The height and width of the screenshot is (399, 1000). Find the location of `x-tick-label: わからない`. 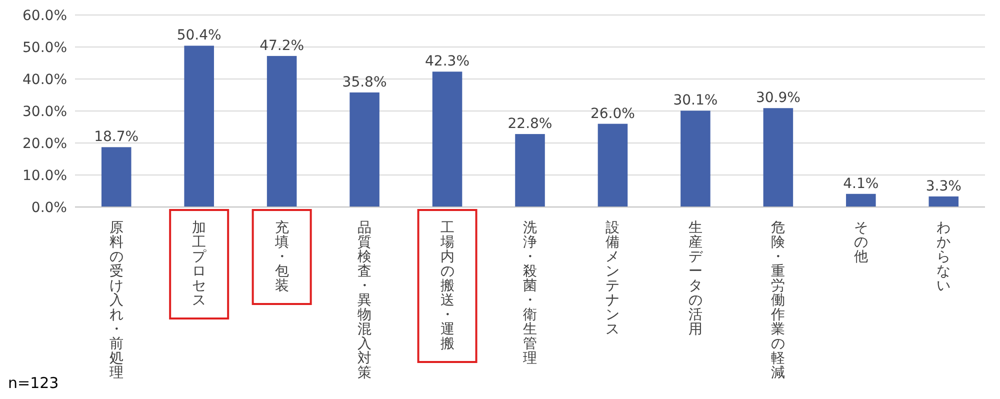

x-tick-label: わからない is located at coordinates (943, 257).